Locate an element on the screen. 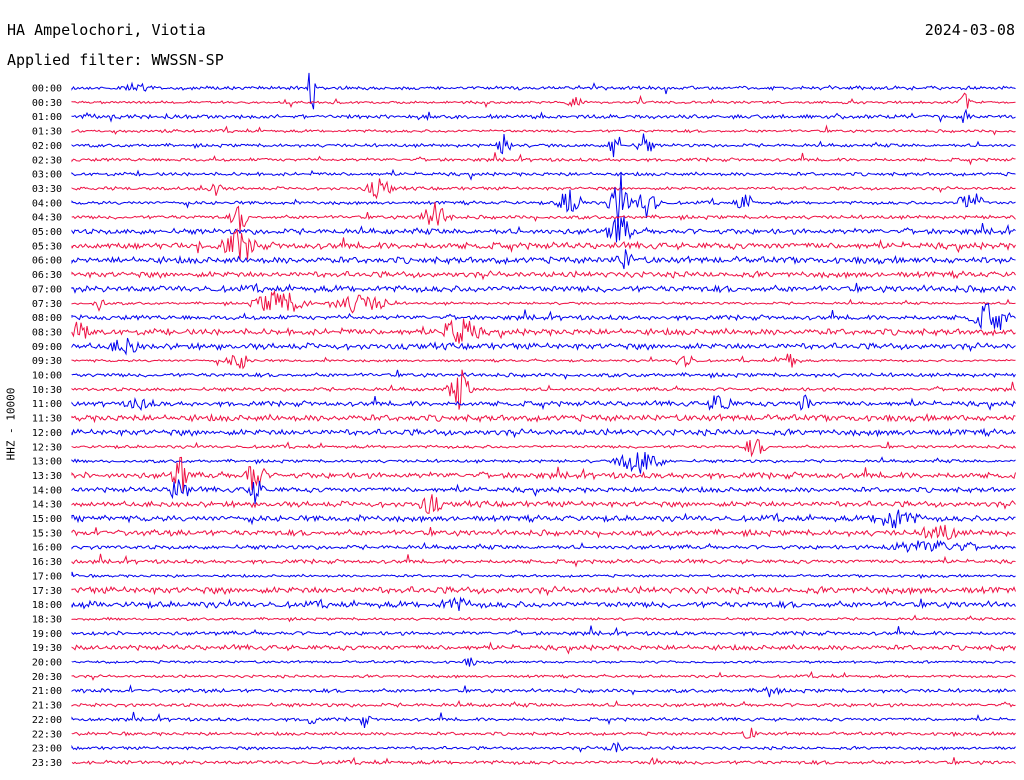  trace-2000 is located at coordinates (543, 662).